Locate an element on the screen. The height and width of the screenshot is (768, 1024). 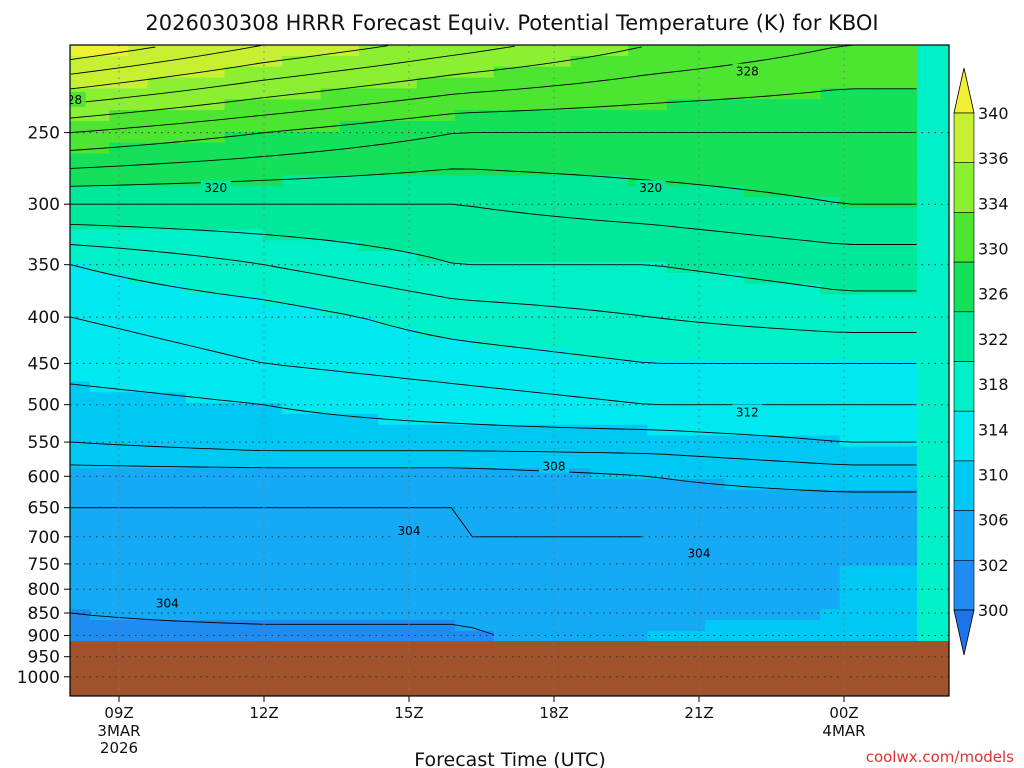
contour-line is located at coordinates (493, 288).